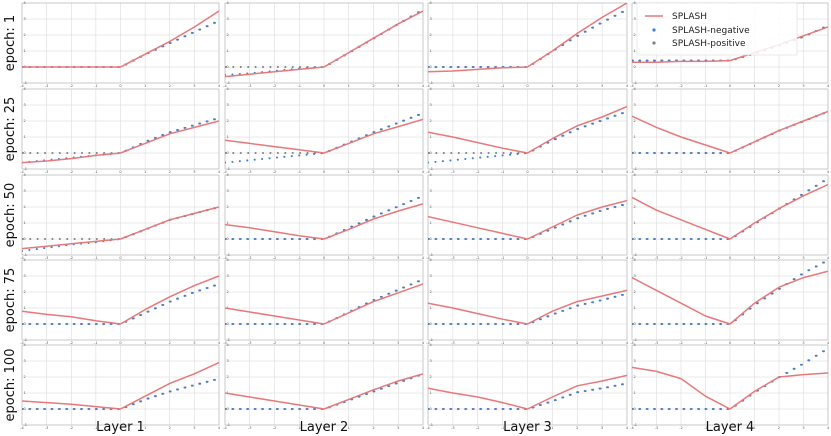  What do you see at coordinates (527, 427) in the screenshot?
I see `column-label-layer: Layer 3` at bounding box center [527, 427].